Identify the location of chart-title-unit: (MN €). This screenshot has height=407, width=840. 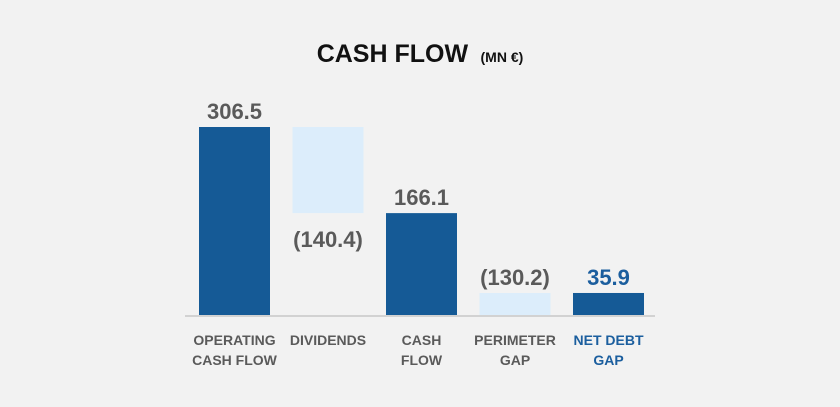
(502, 57).